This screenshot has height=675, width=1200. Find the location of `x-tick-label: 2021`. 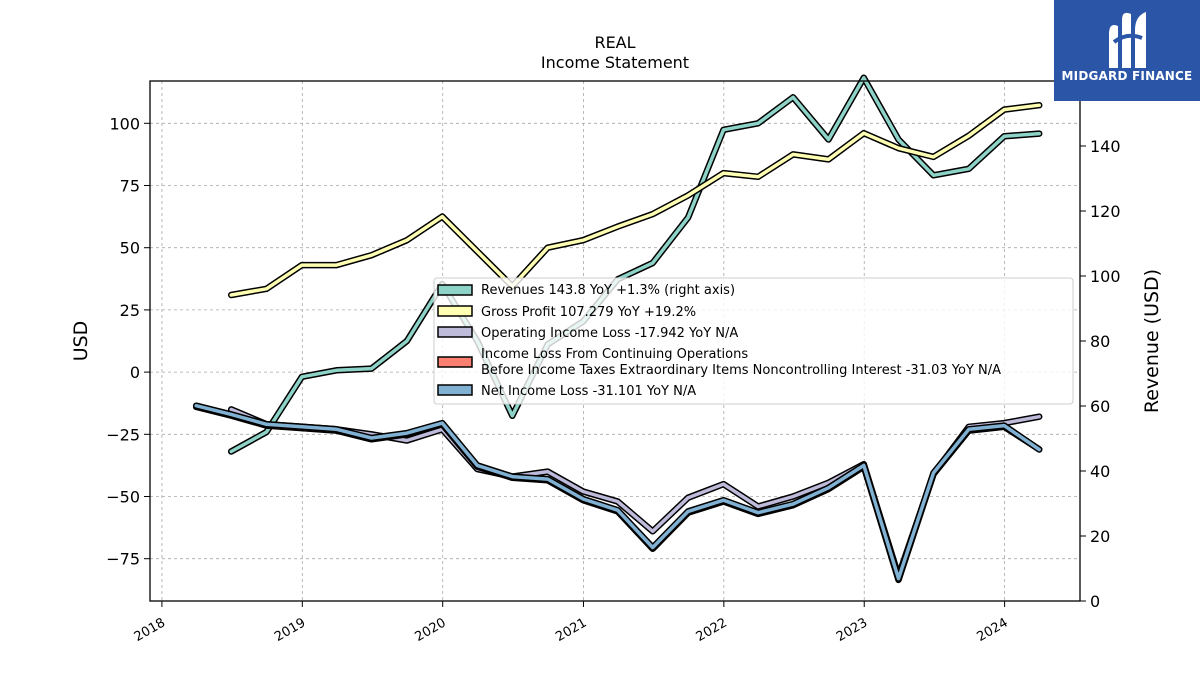

x-tick-label: 2021 is located at coordinates (571, 630).